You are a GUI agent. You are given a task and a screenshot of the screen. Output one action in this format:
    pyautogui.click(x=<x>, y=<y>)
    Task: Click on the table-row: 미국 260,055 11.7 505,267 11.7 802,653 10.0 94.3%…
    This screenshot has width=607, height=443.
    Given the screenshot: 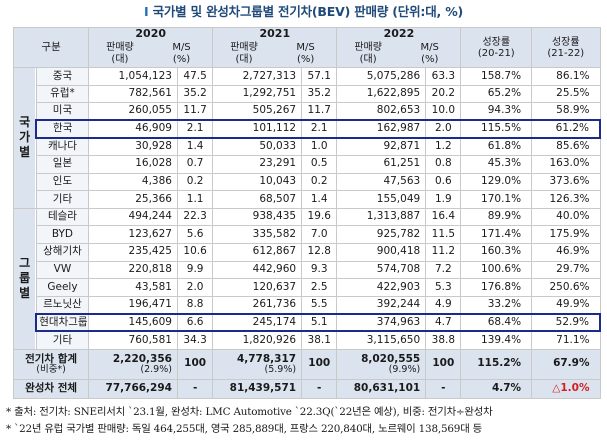 What is the action you would take?
    pyautogui.click(x=307, y=111)
    